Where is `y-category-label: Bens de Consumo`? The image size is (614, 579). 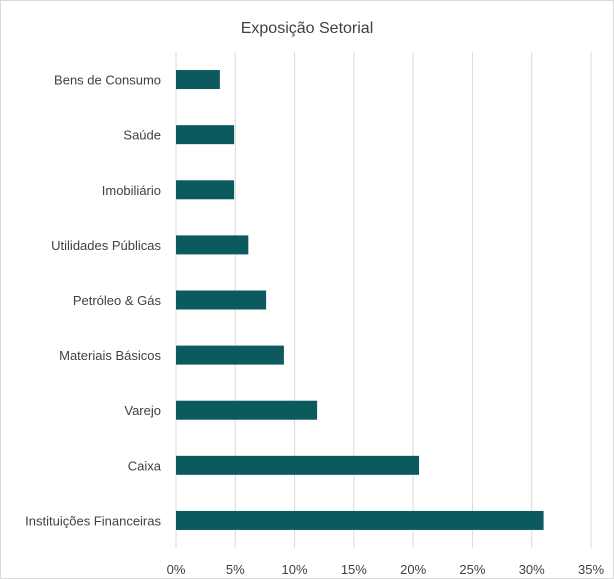 y-category-label: Bens de Consumo is located at coordinates (107, 80).